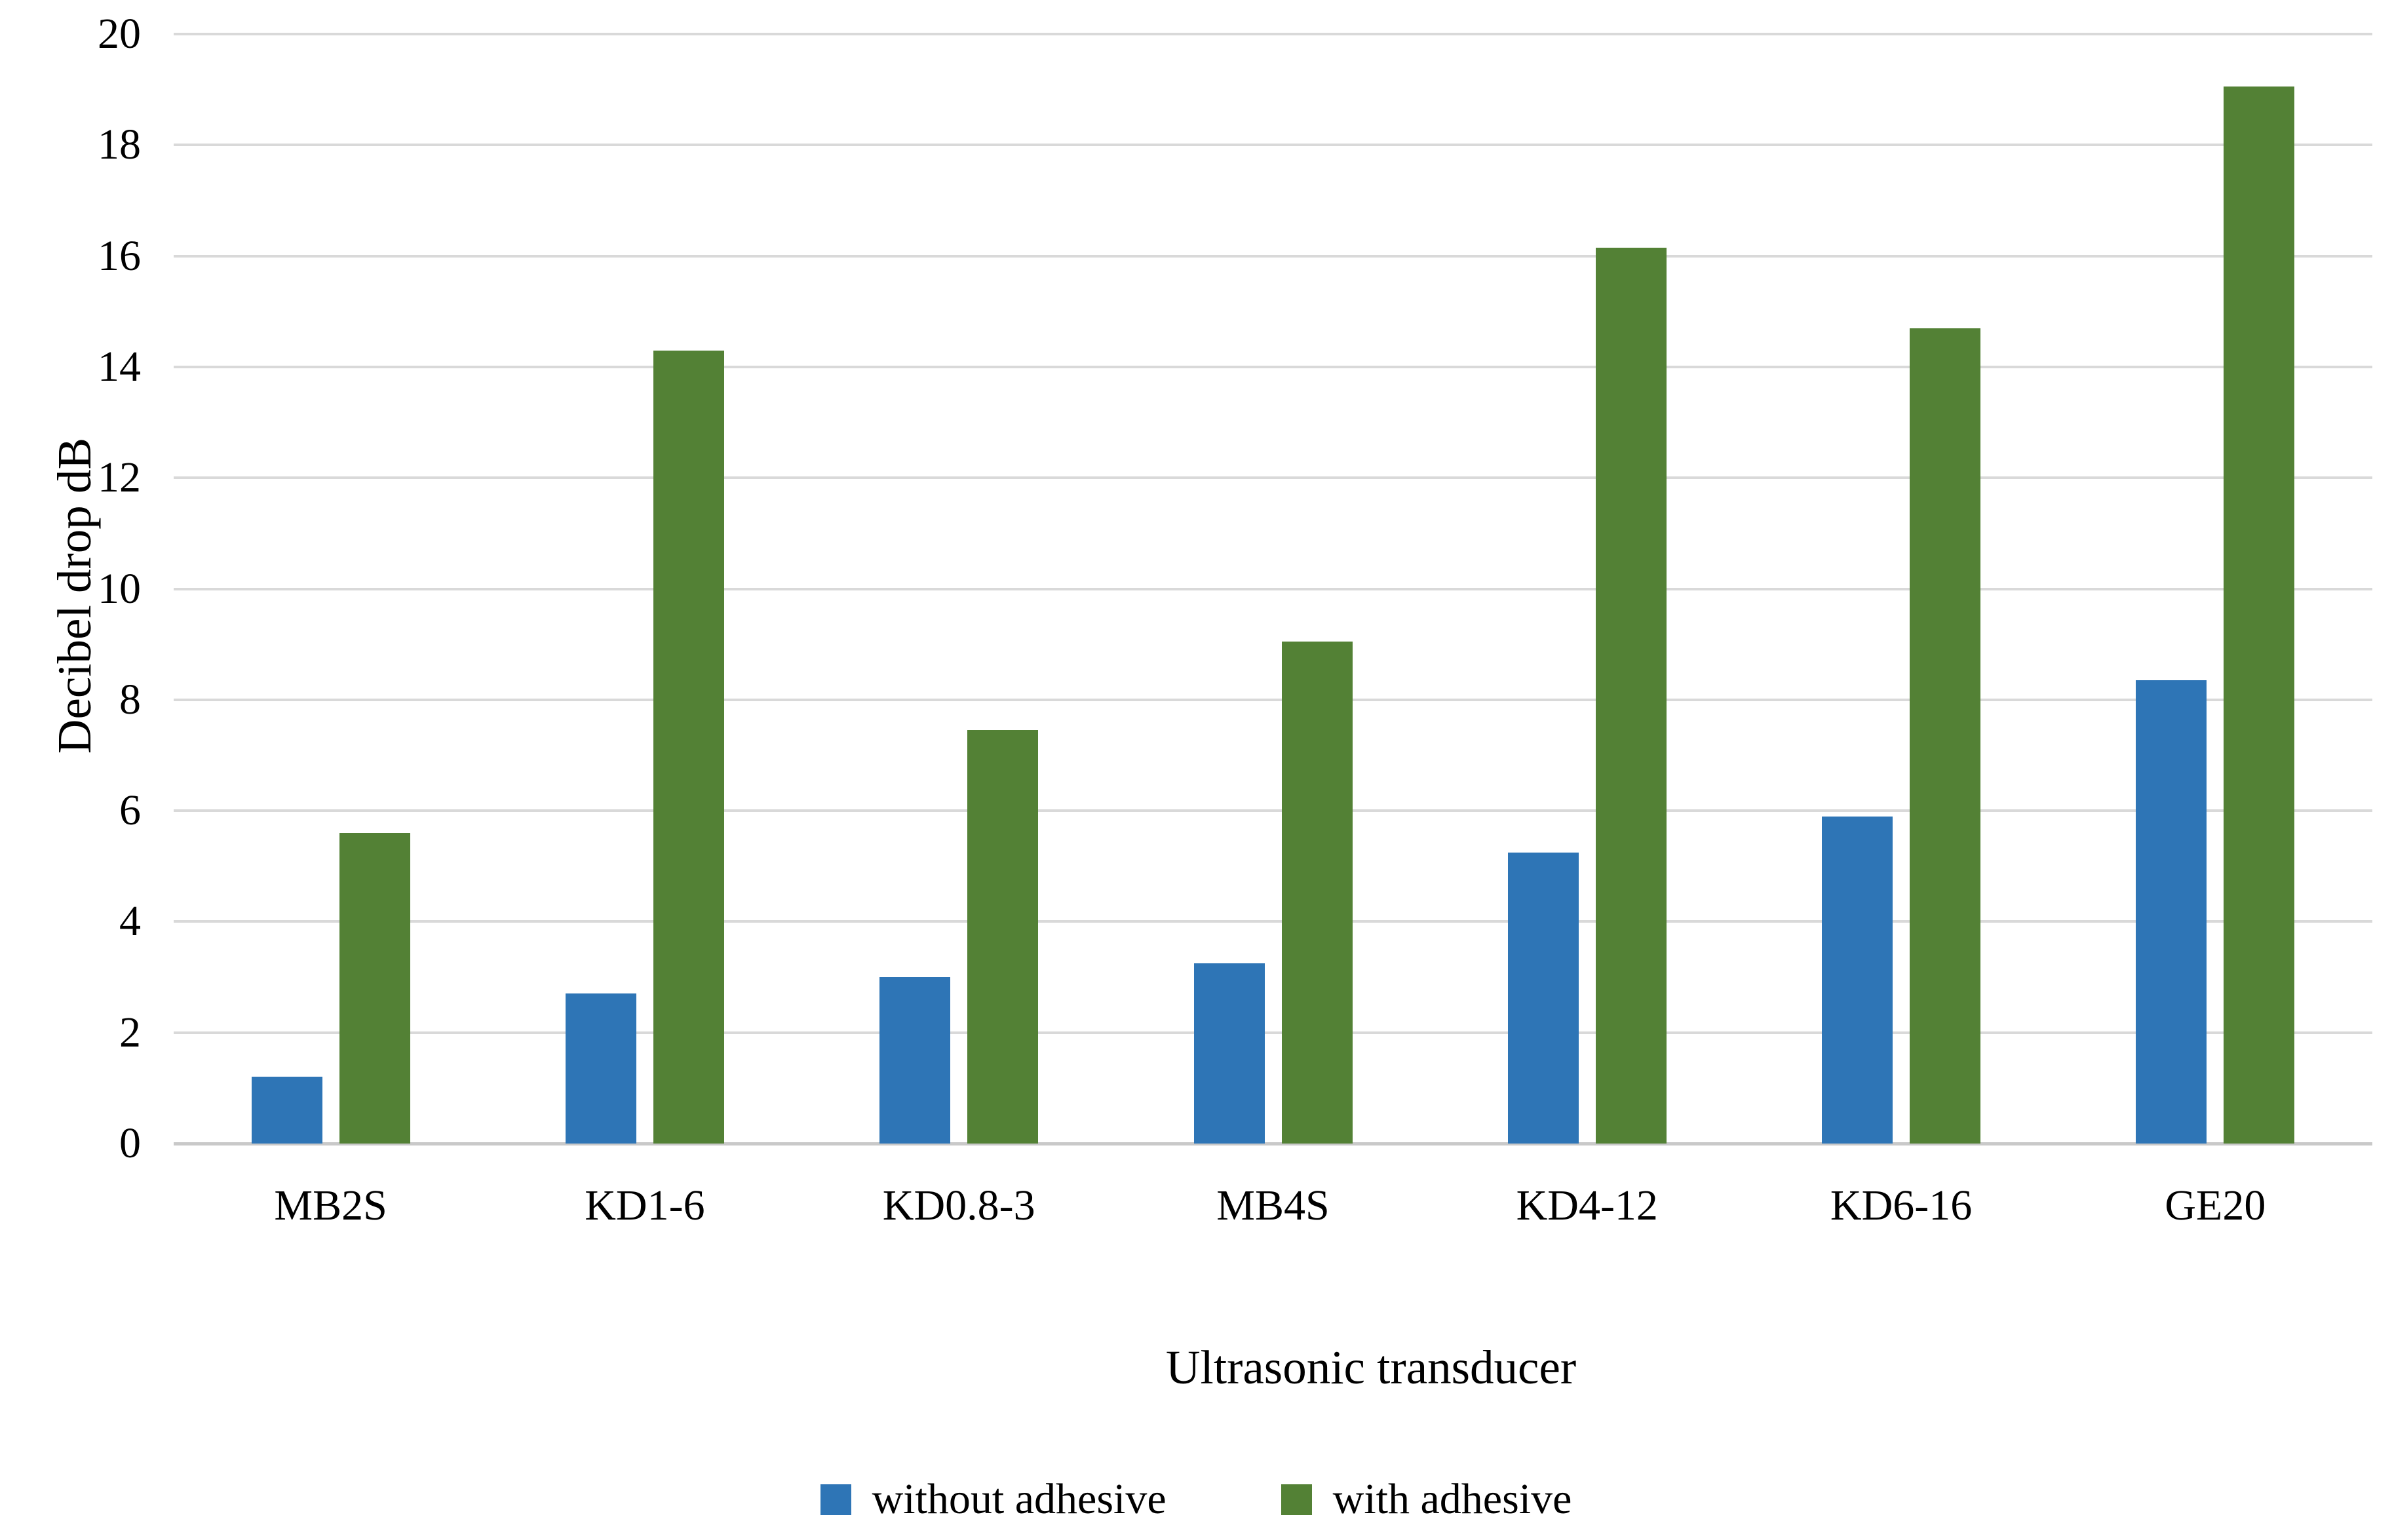 This screenshot has width=2392, height=1540. Describe the element at coordinates (120, 477) in the screenshot. I see `y-tick-label: 12` at that location.